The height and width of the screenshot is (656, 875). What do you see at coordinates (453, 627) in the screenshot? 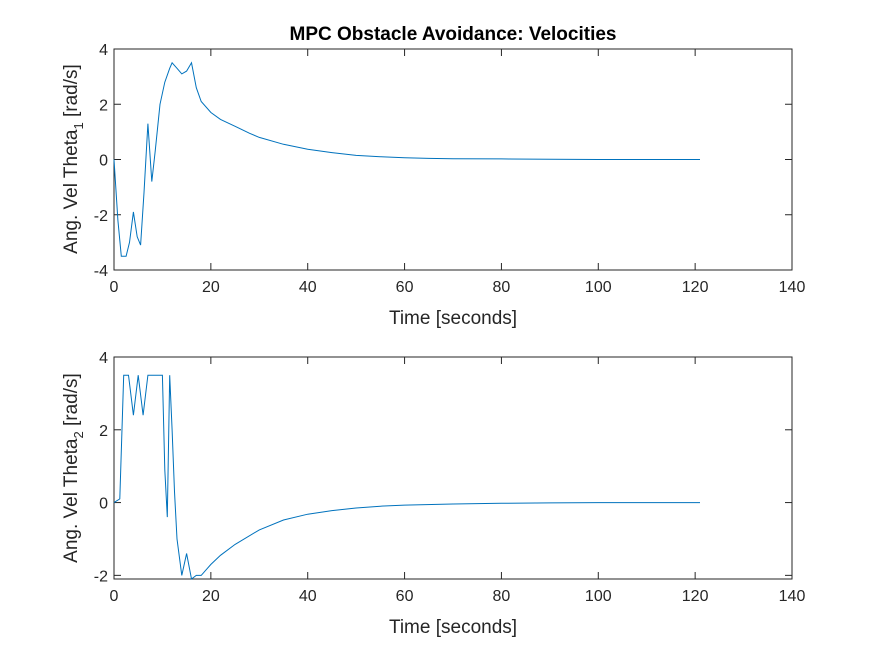
I see `x-axis-label-bottom: Time [seconds]` at bounding box center [453, 627].